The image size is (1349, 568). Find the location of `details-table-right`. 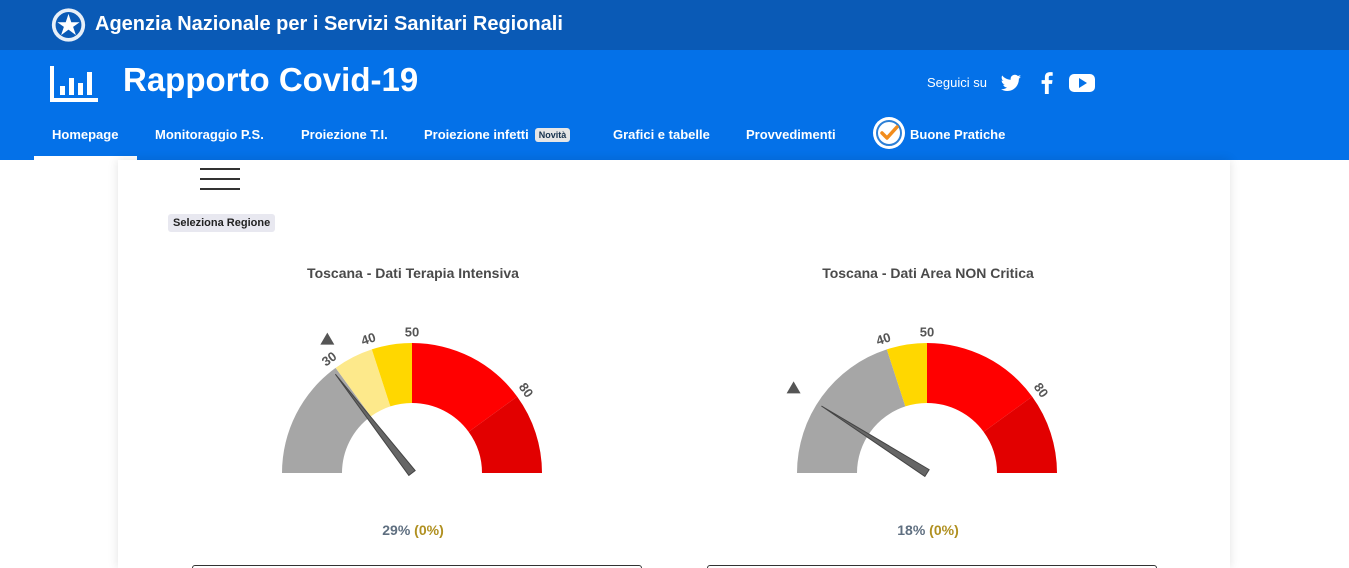

details-table-right is located at coordinates (932, 566).